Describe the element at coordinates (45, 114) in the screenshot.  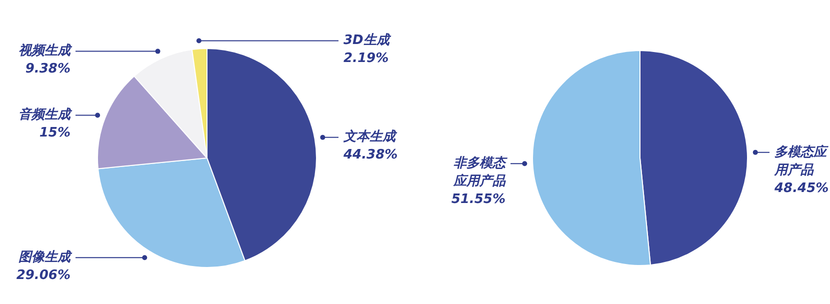
I see `slice-label: 音频生成` at that location.